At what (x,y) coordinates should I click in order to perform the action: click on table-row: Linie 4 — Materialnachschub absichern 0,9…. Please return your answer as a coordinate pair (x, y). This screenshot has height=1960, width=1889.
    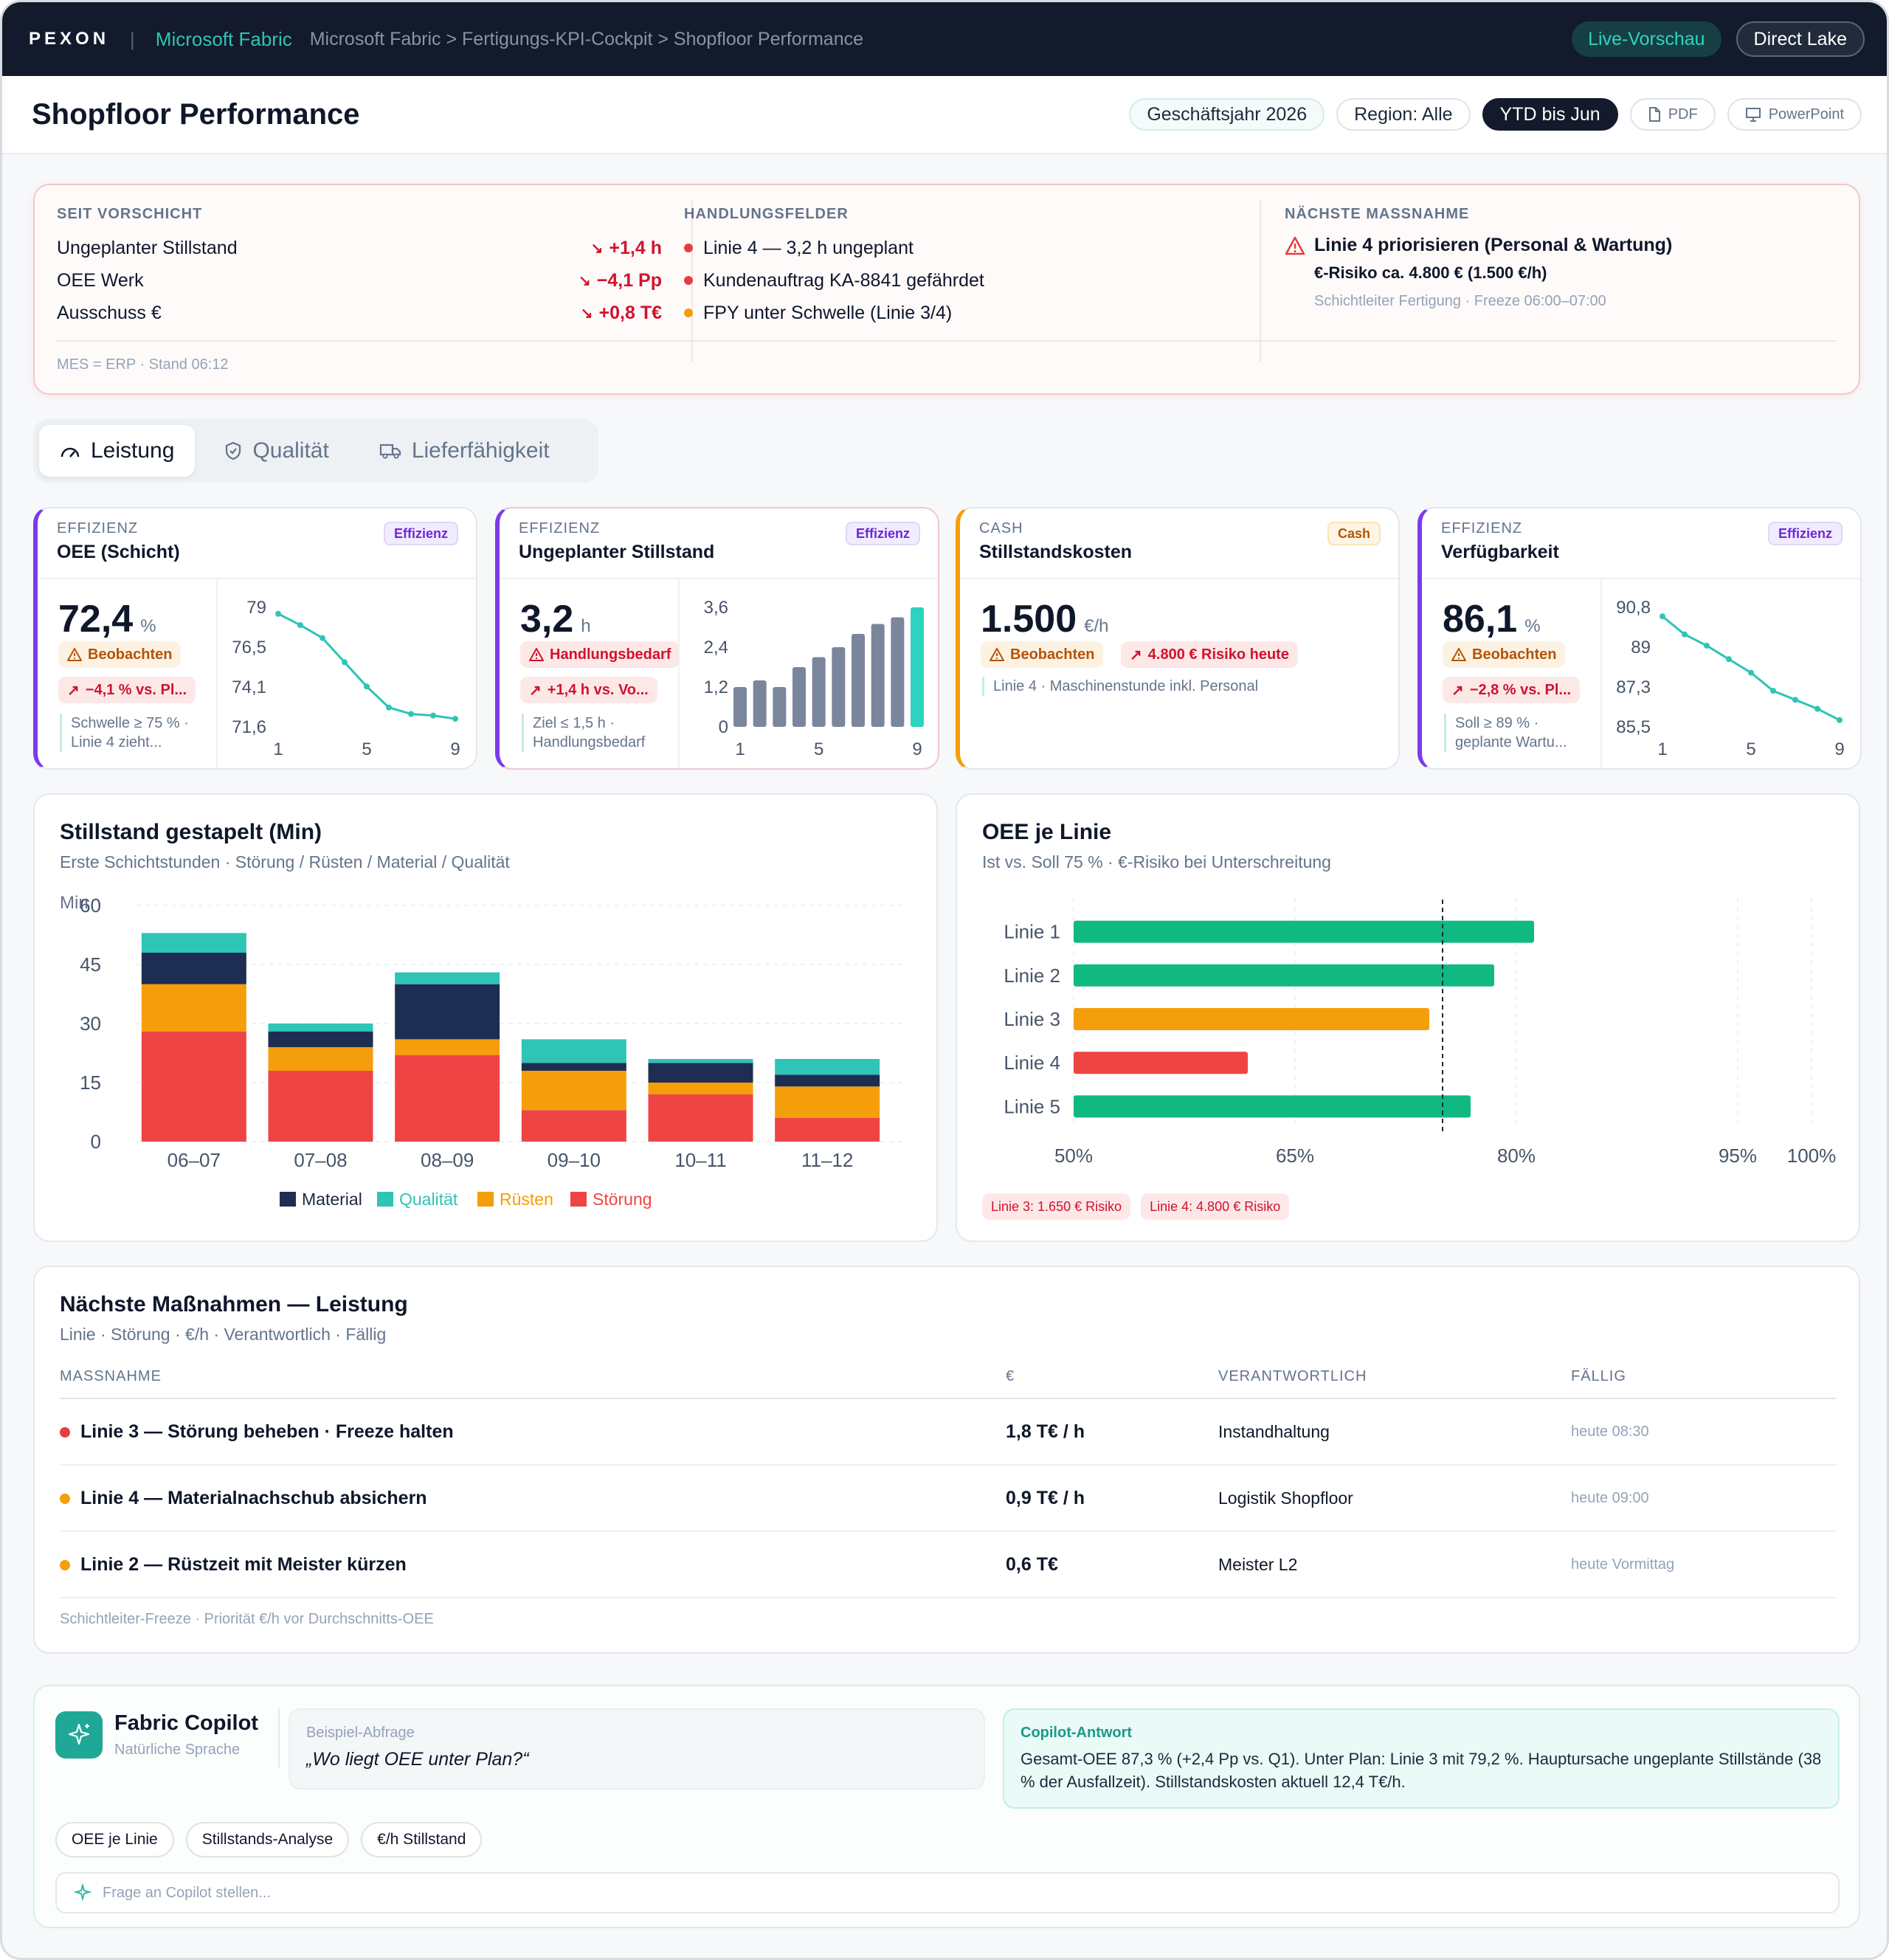
    Looking at the image, I should click on (948, 1498).